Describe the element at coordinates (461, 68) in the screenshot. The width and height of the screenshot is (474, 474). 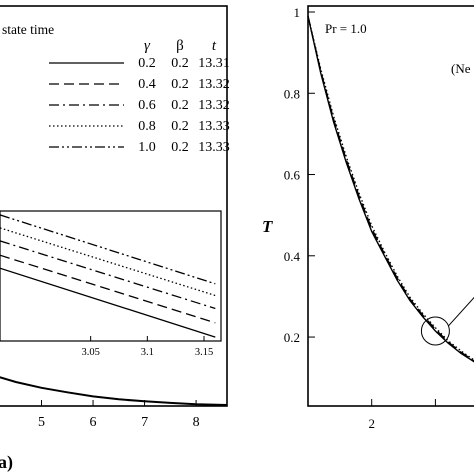
I see `annotation-partial: (Ne` at that location.